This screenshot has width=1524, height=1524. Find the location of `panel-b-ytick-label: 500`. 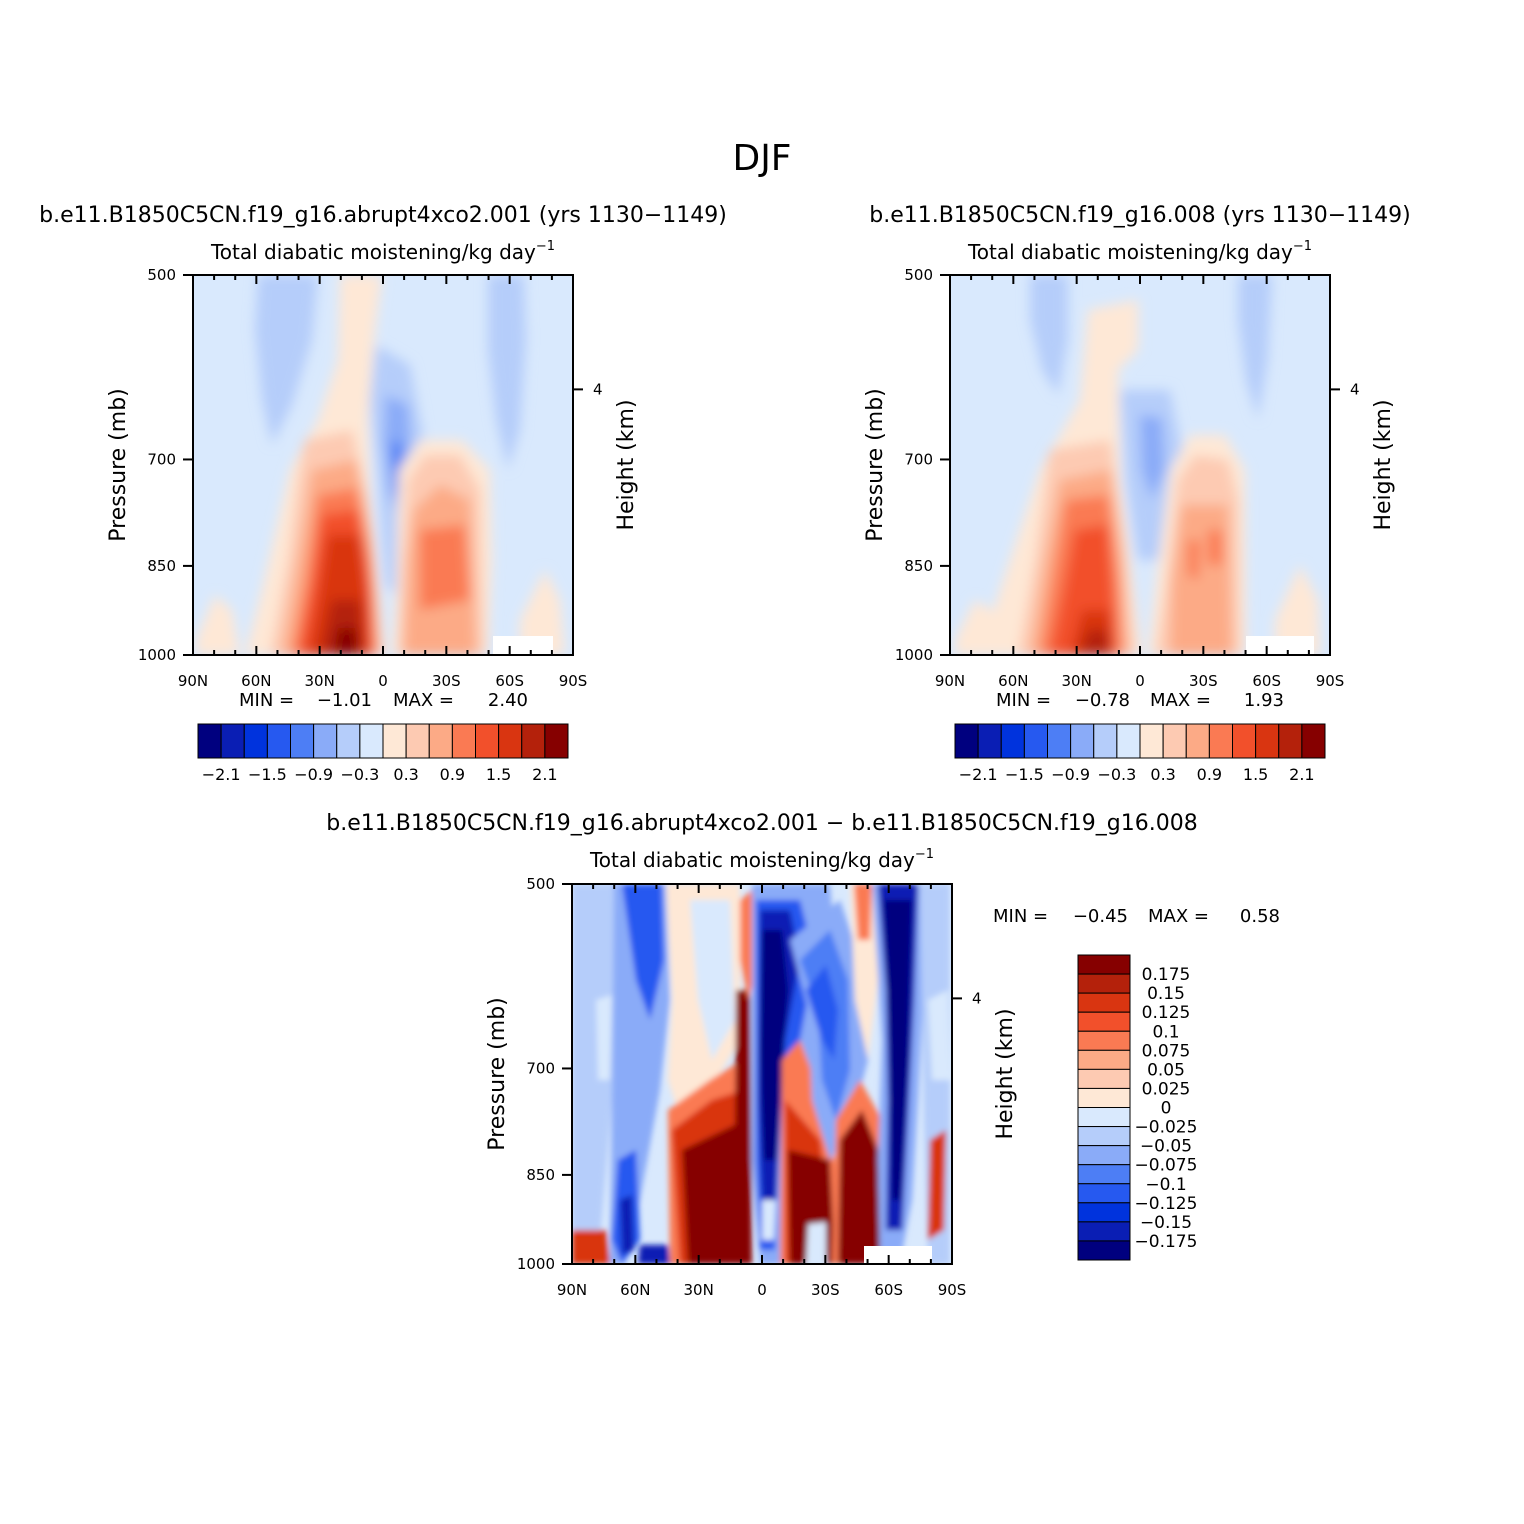

panel-b-ytick-label: 500 is located at coordinates (918, 275).